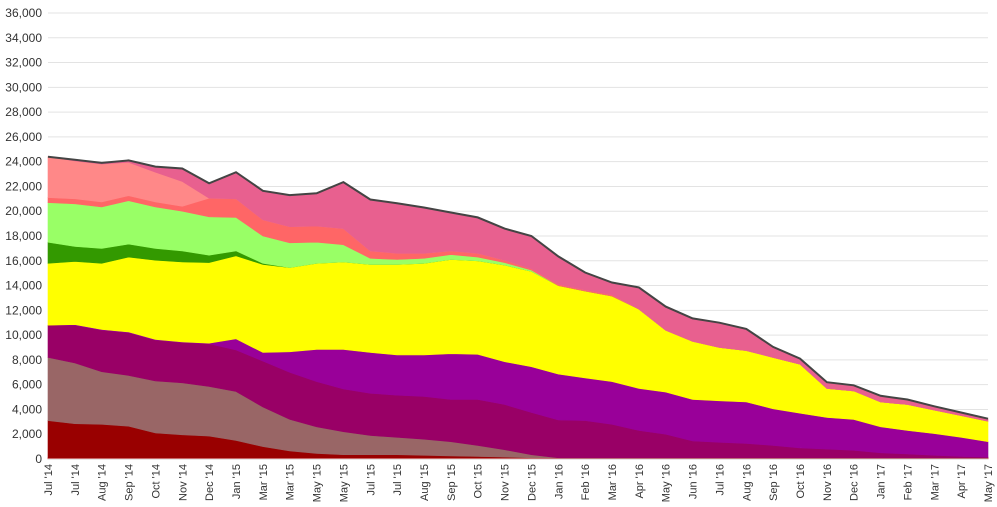 The image size is (997, 507). I want to click on x-tick-label: Jul '16, so click(720, 479).